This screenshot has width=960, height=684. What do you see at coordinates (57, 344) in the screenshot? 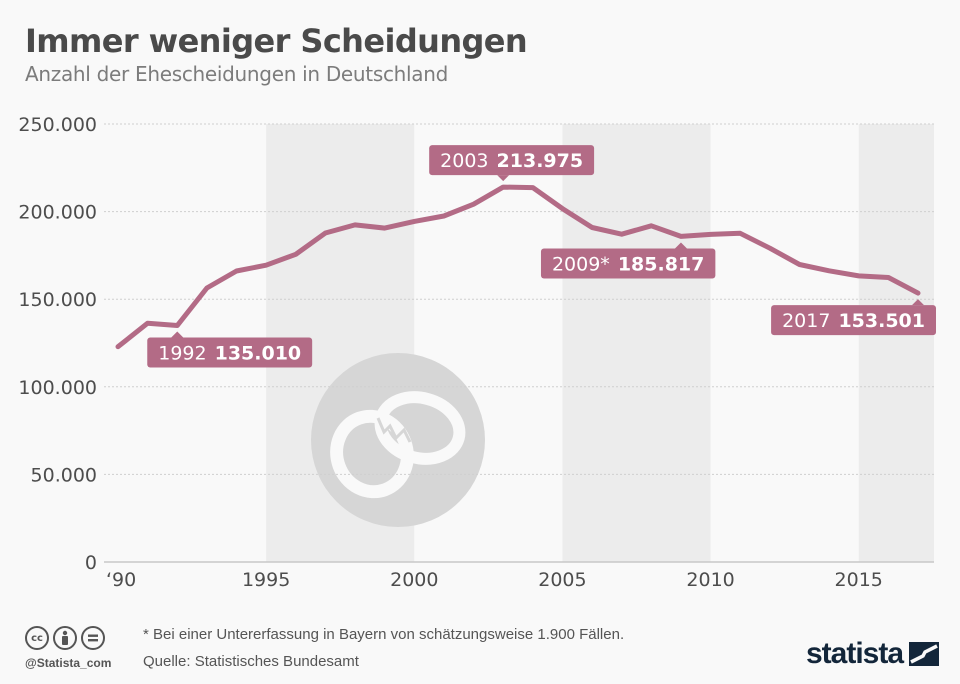
I see `y-axis-ticks: 0 50.000 100.000 150.000 200.000 250.000` at bounding box center [57, 344].